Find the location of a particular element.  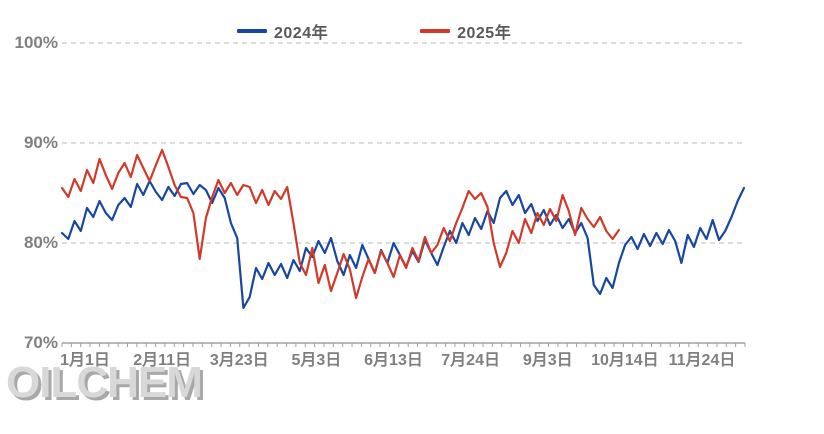

x-axis-label-2: 2月11日 is located at coordinates (162, 360).